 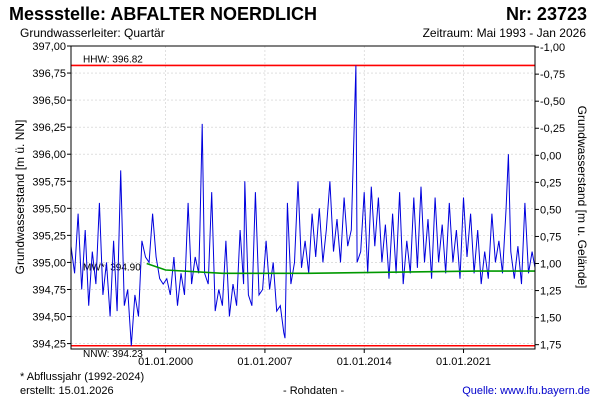 I want to click on y2-tick-label: 1,75, so click(x=550, y=346).